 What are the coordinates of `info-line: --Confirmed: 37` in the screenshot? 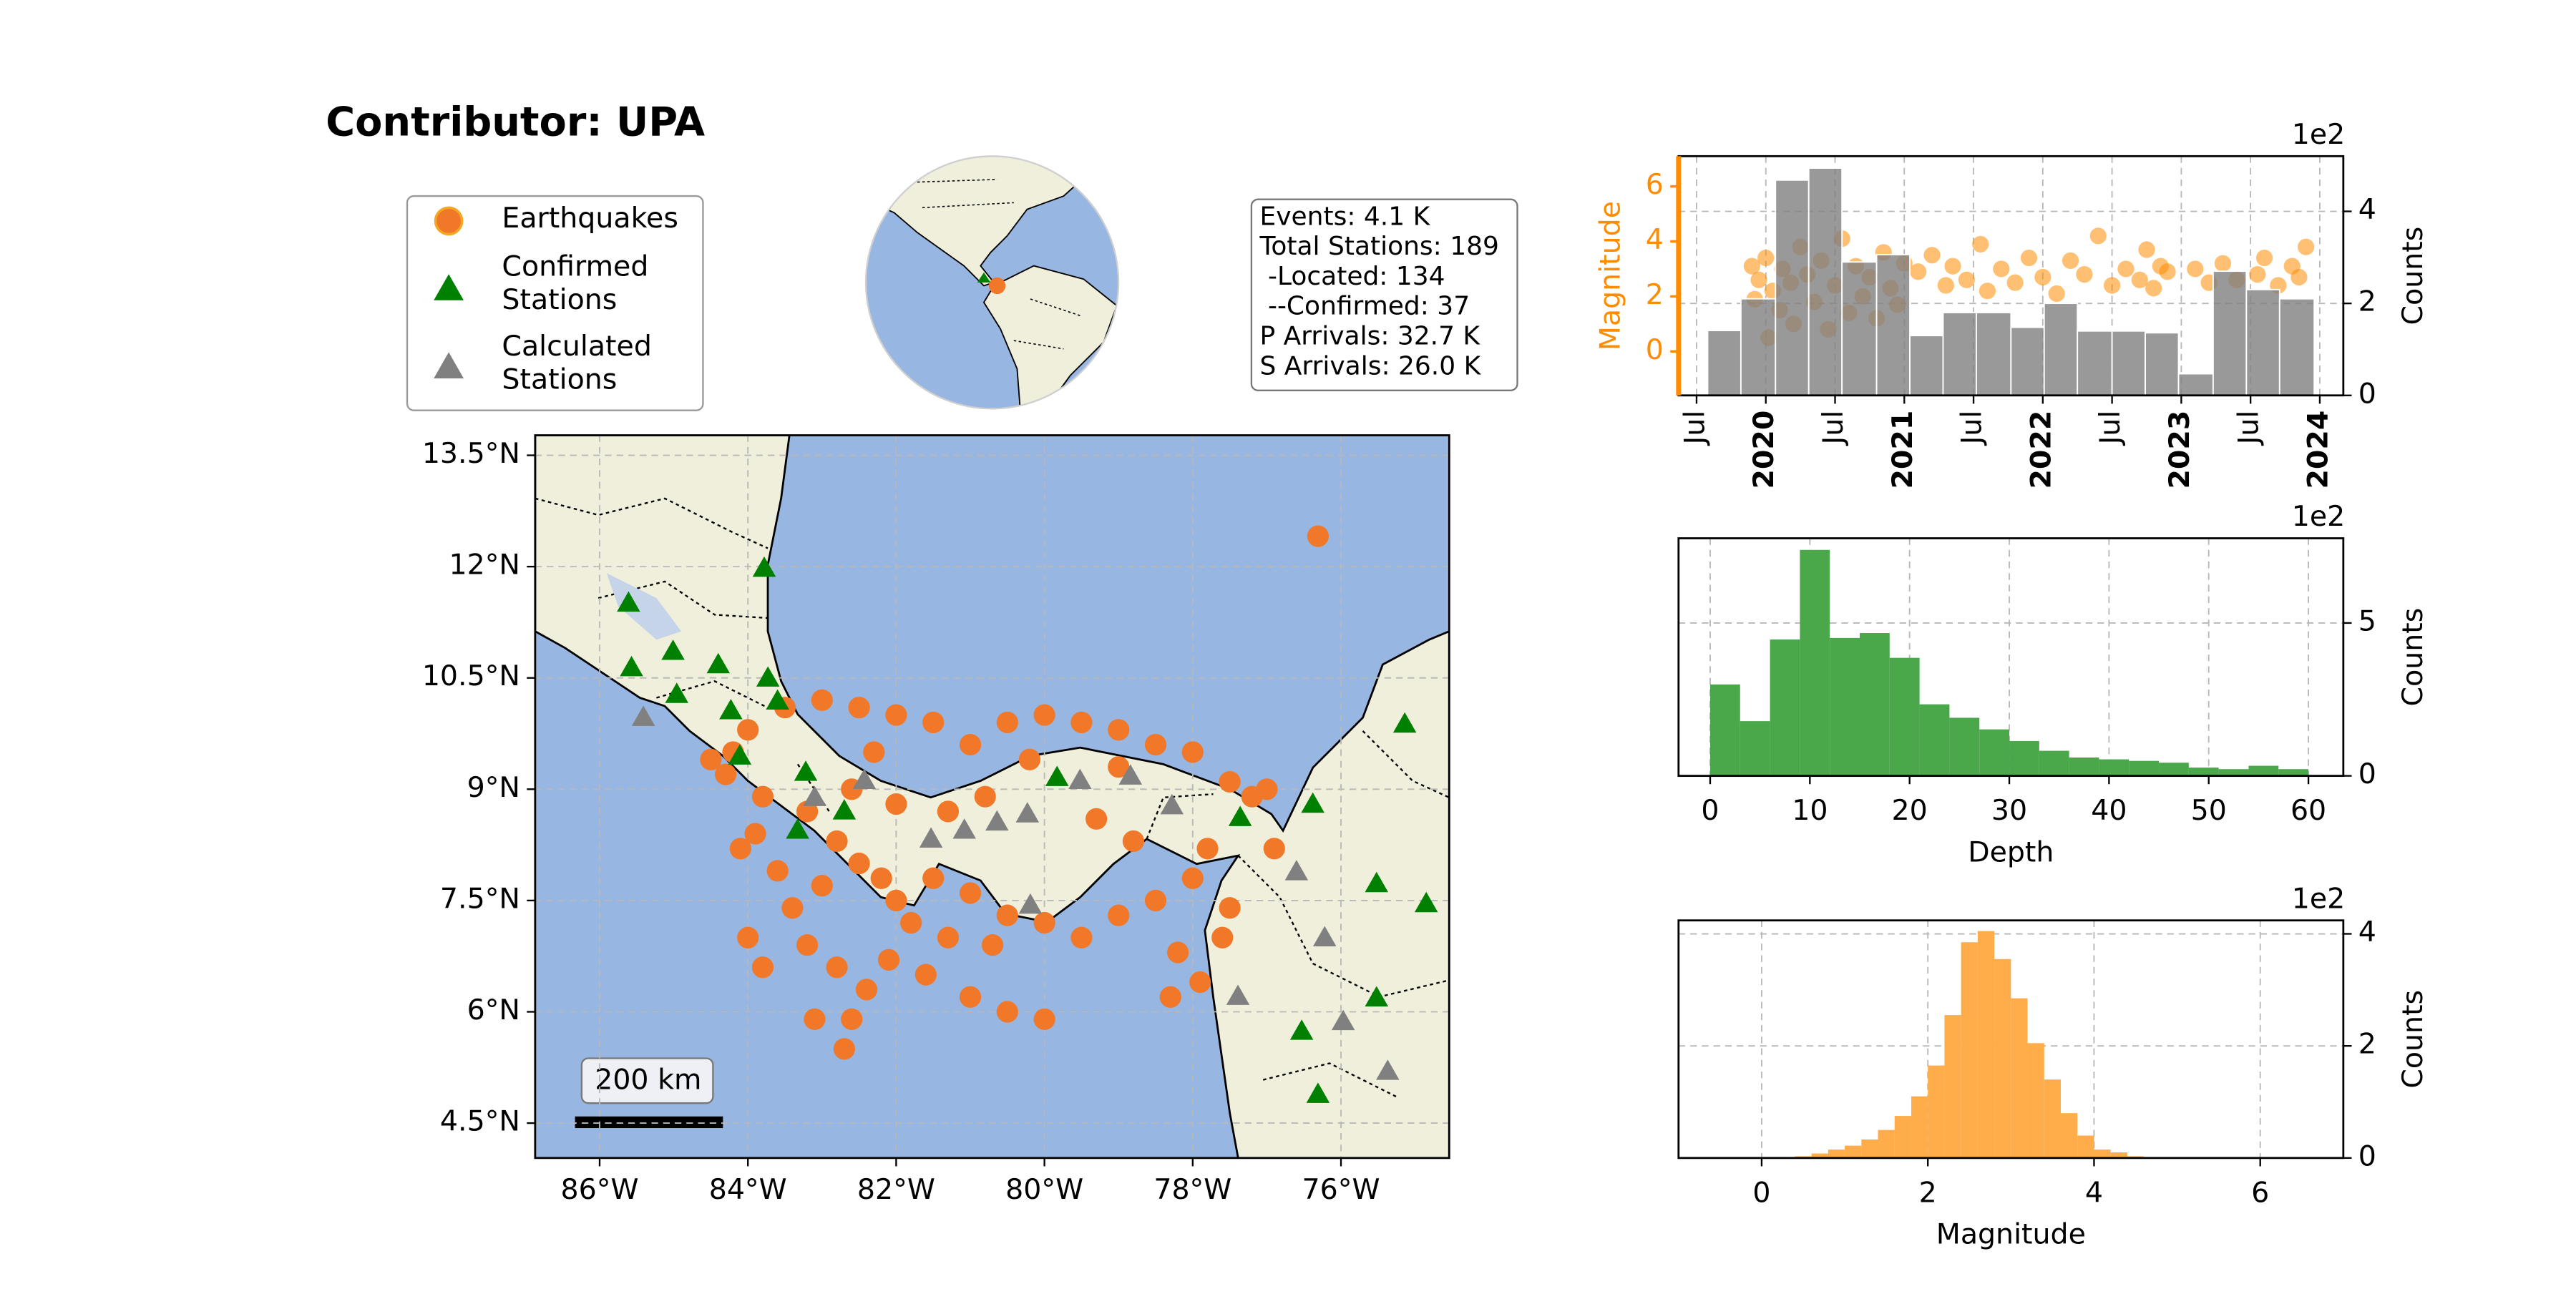 It's located at (1365, 306).